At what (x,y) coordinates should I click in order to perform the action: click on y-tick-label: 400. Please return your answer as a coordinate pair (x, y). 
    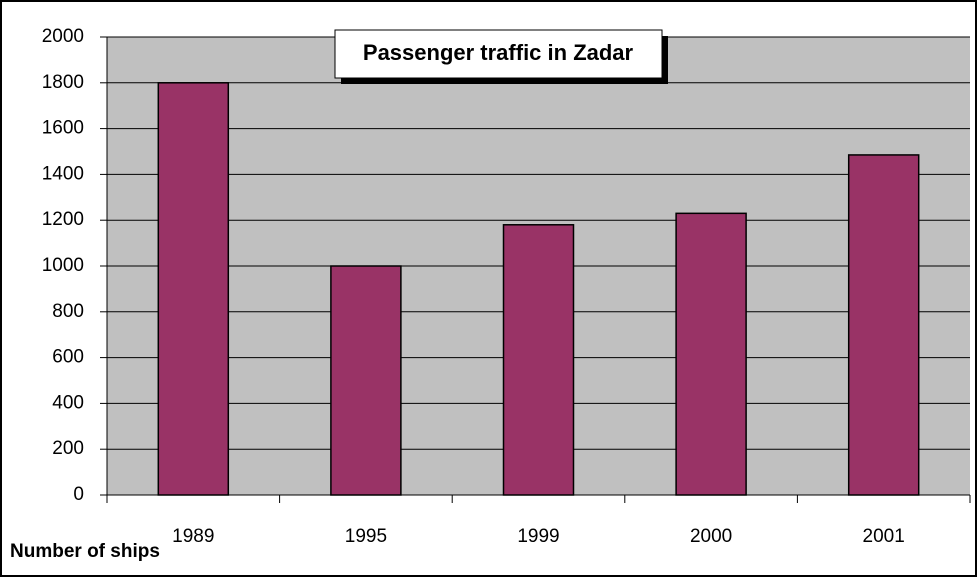
    Looking at the image, I should click on (68, 402).